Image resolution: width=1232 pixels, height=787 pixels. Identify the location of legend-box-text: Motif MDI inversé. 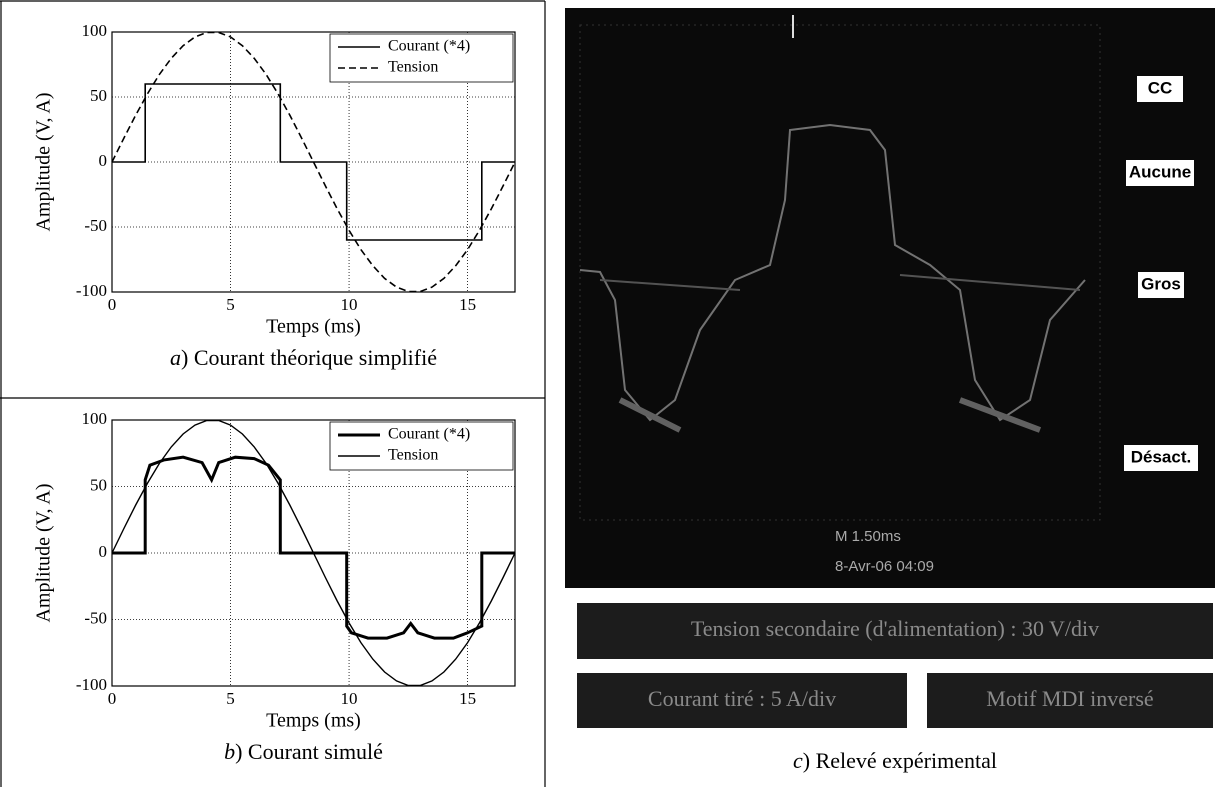
(1069, 698).